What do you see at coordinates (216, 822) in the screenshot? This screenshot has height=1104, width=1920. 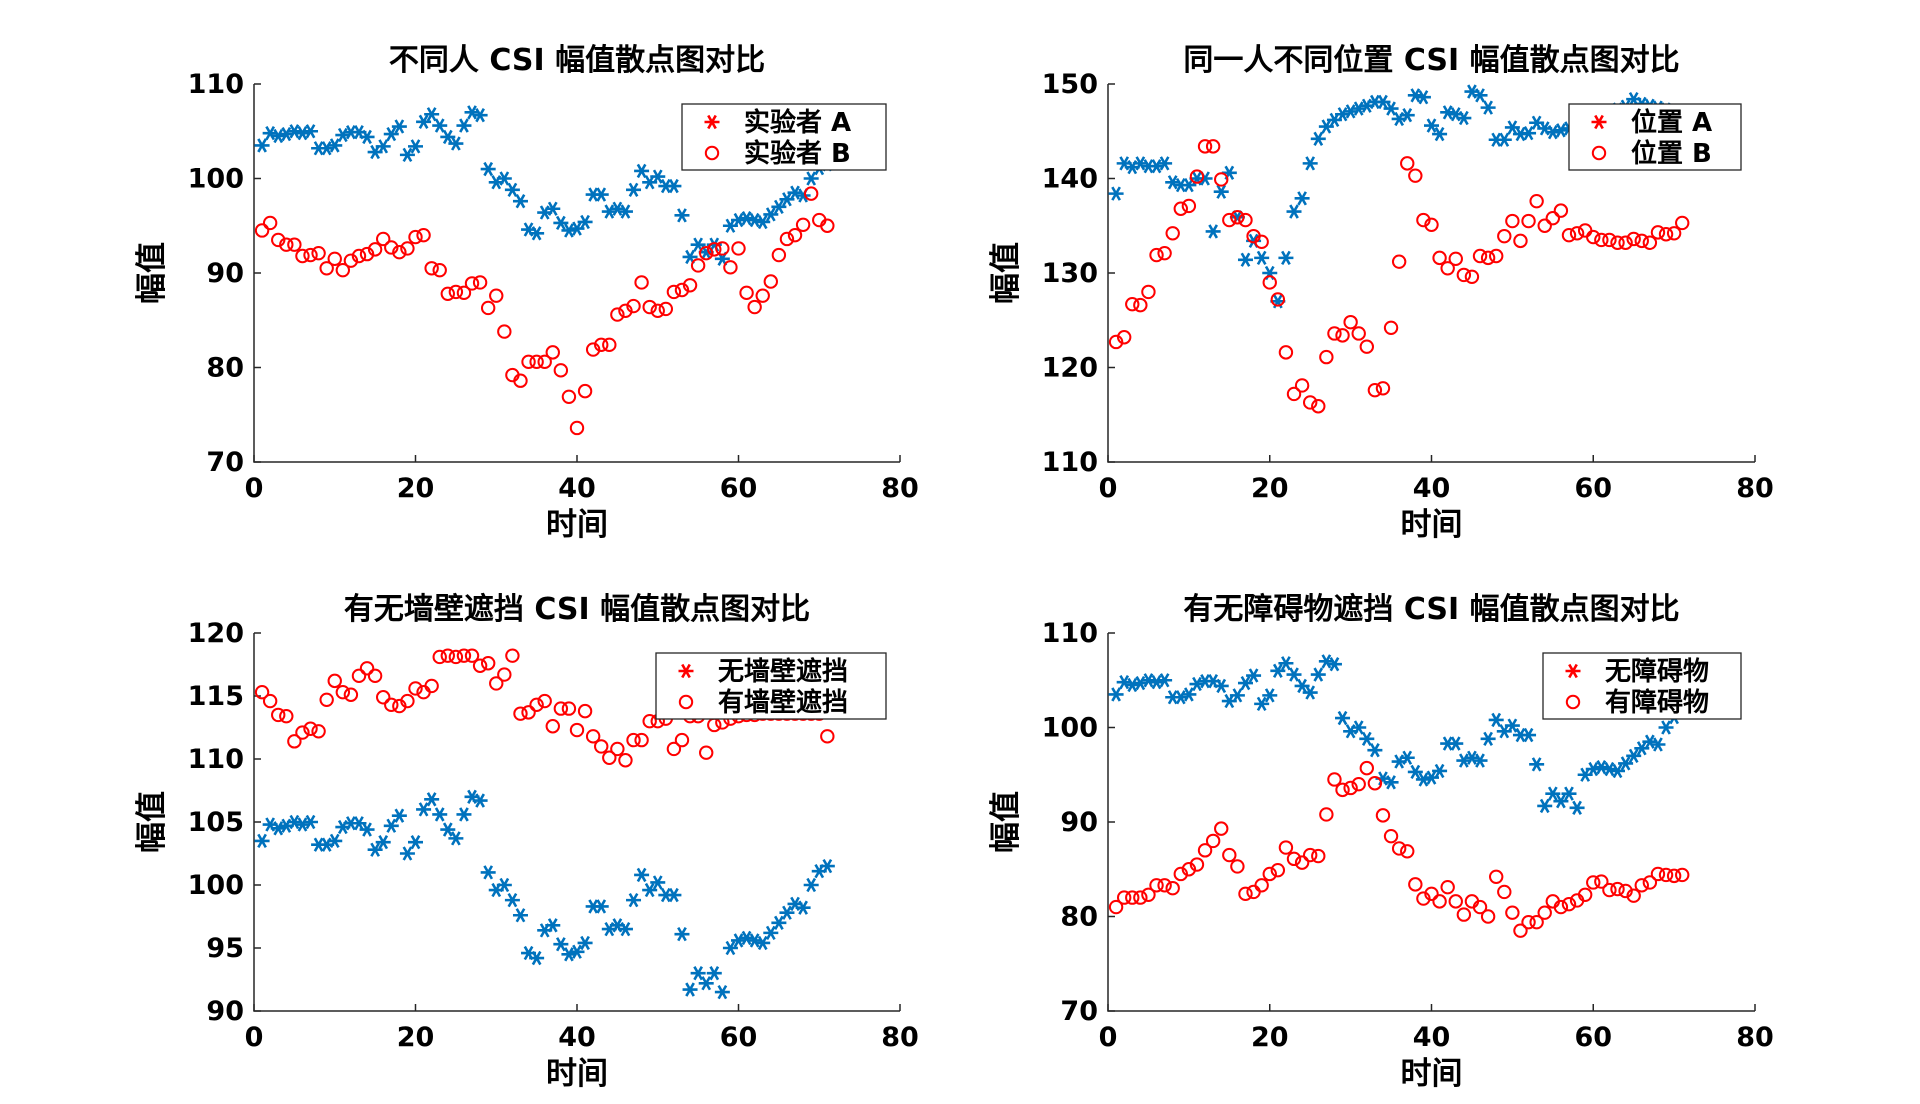 I see `y-tick-label: 105` at bounding box center [216, 822].